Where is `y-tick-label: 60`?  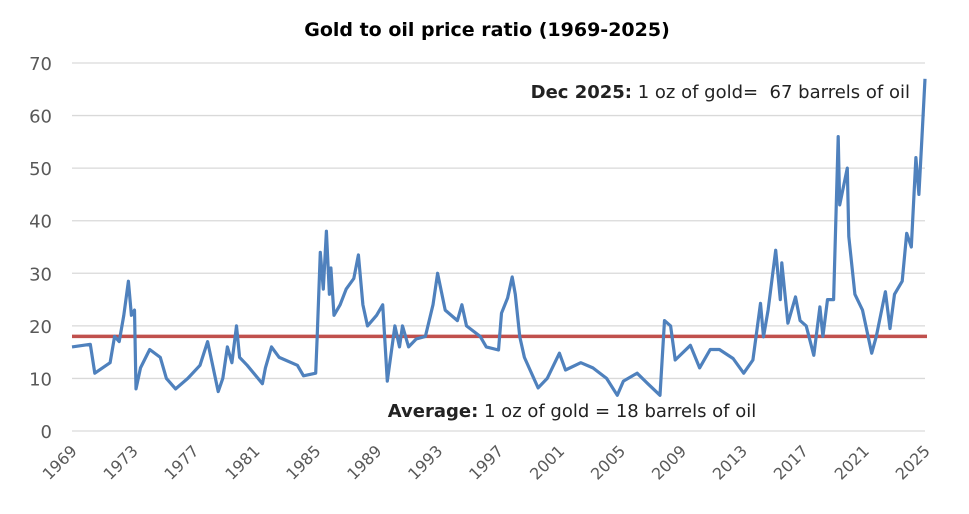 y-tick-label: 60 is located at coordinates (40, 117).